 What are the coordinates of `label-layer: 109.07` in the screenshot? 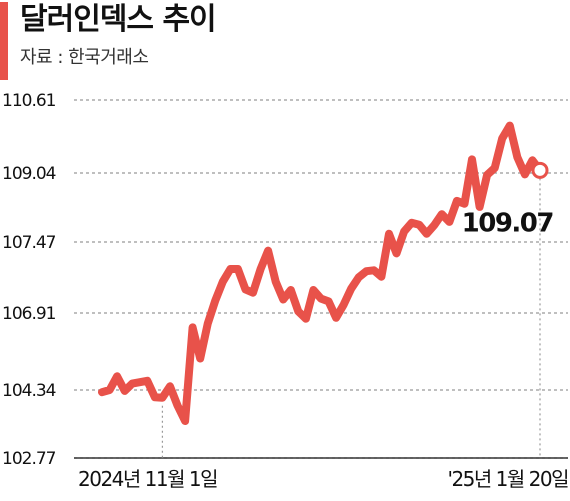 It's located at (508, 223).